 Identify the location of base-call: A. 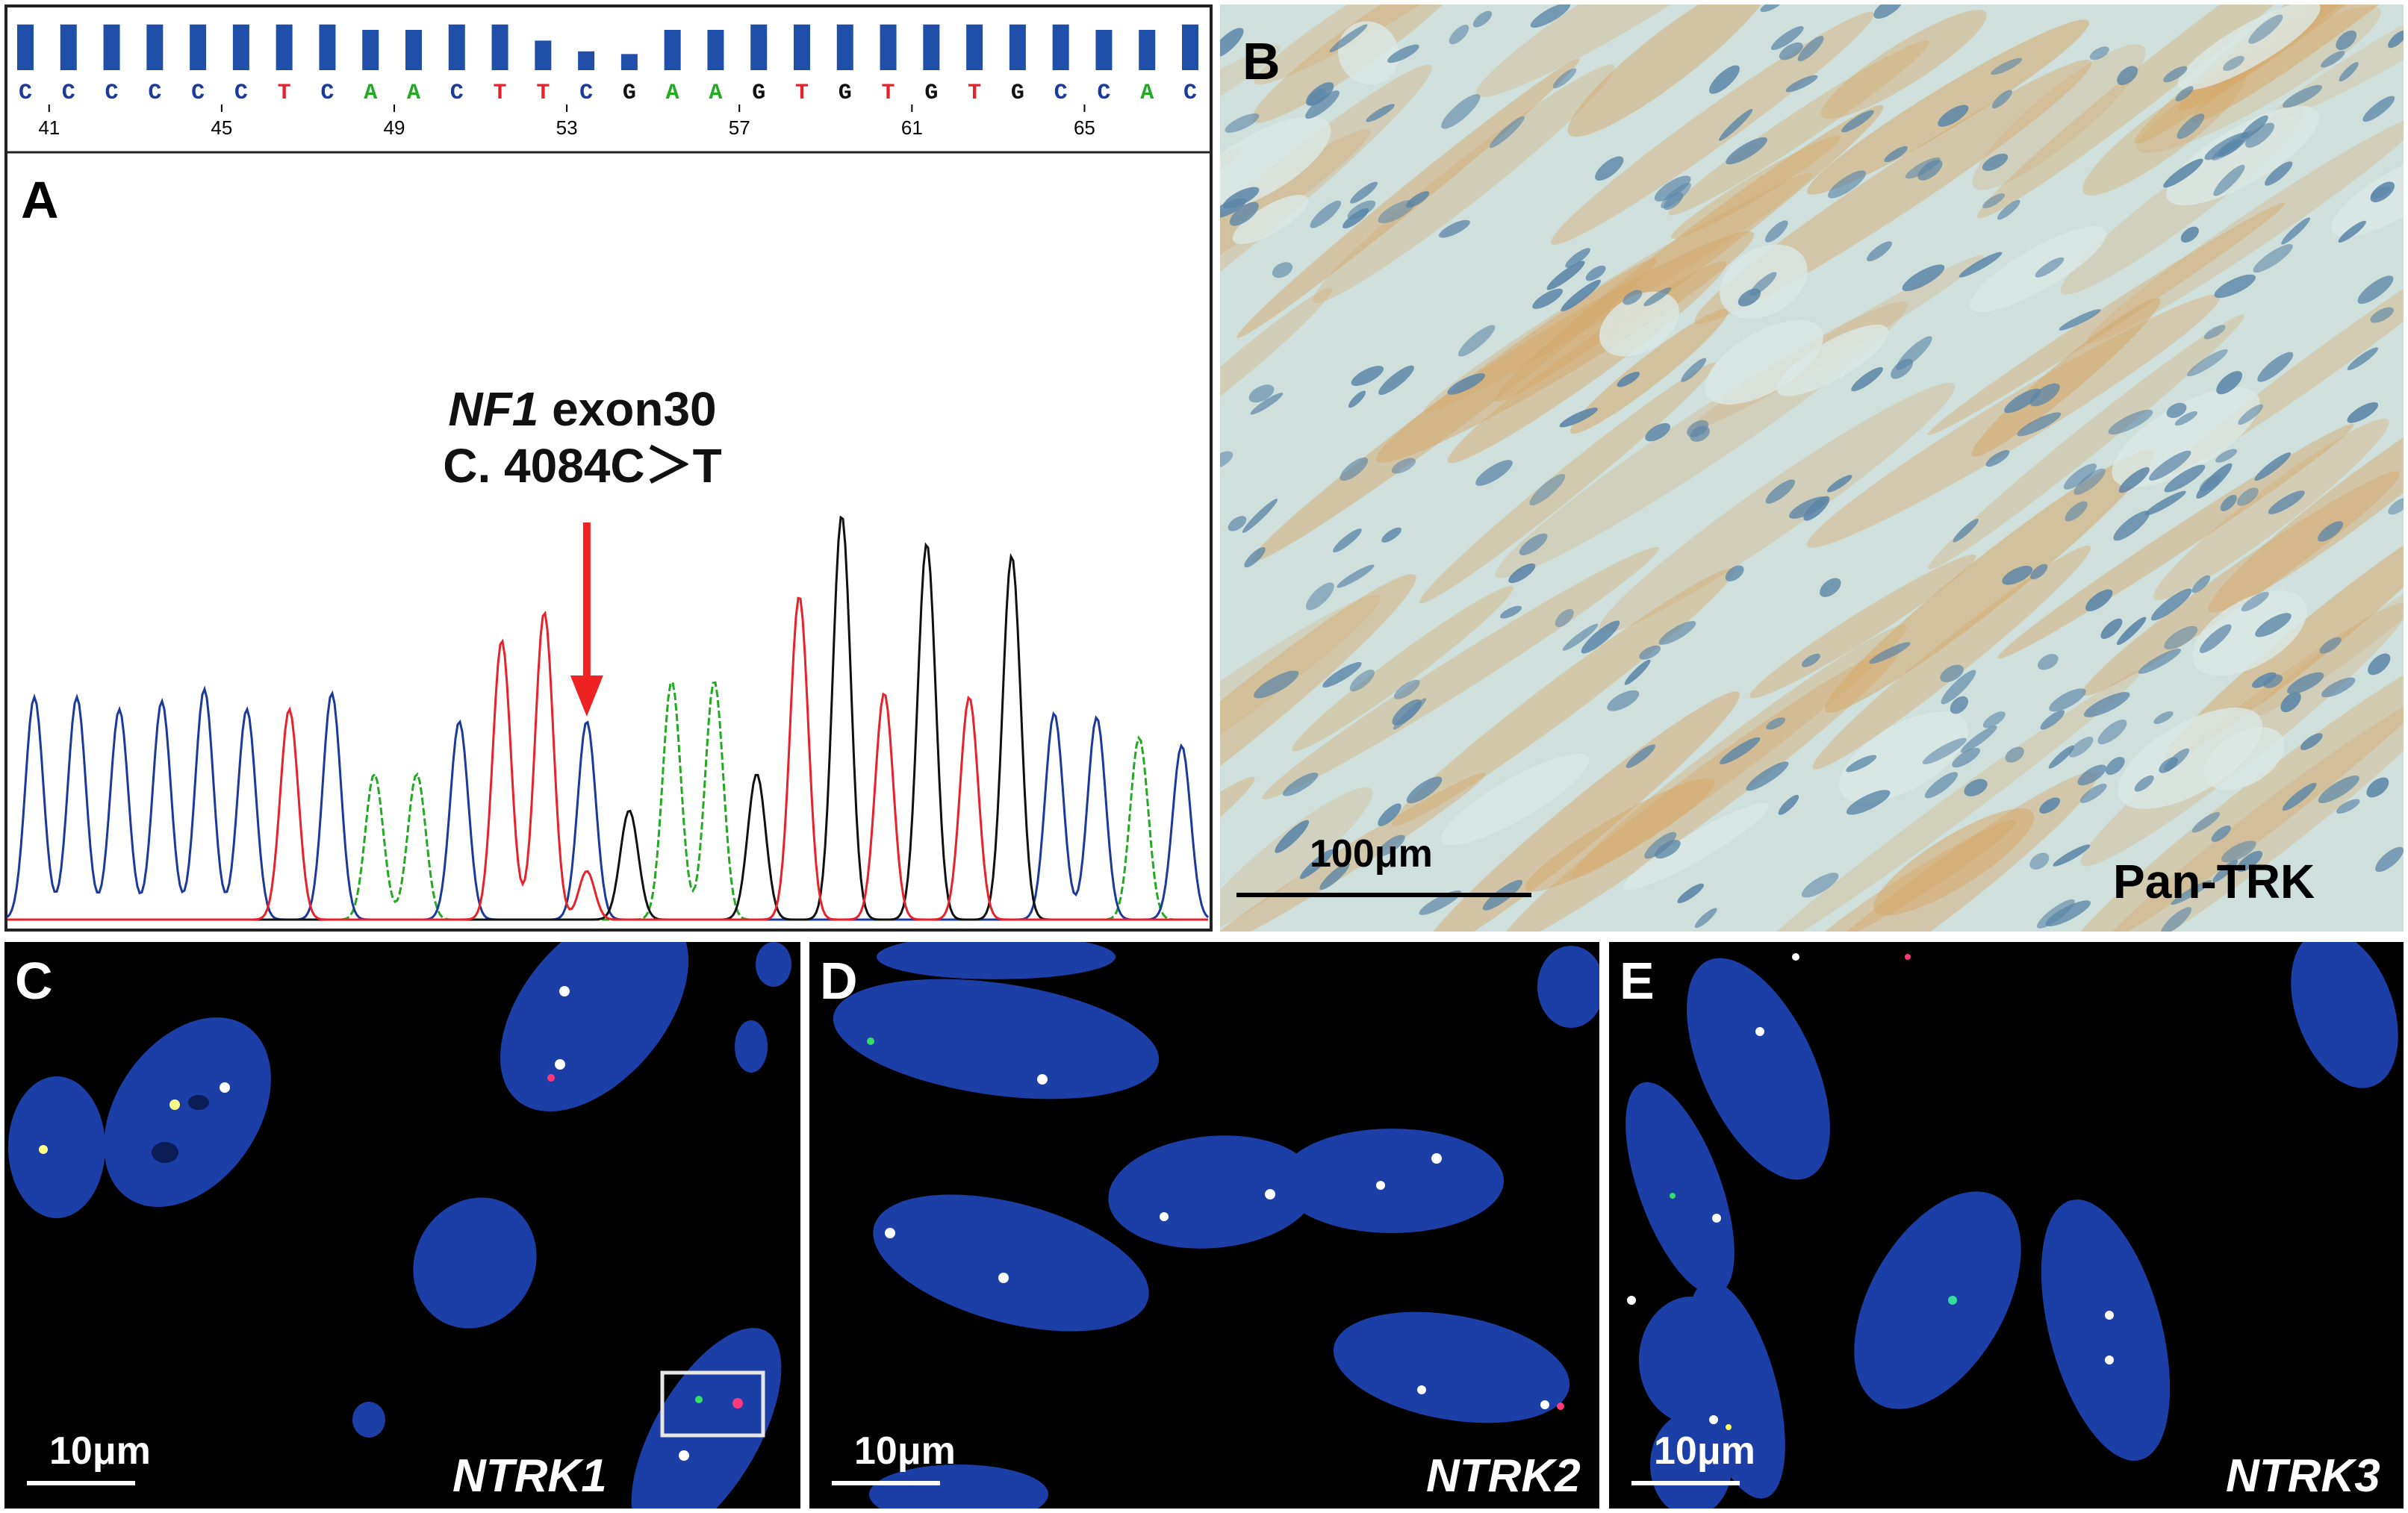
(715, 93).